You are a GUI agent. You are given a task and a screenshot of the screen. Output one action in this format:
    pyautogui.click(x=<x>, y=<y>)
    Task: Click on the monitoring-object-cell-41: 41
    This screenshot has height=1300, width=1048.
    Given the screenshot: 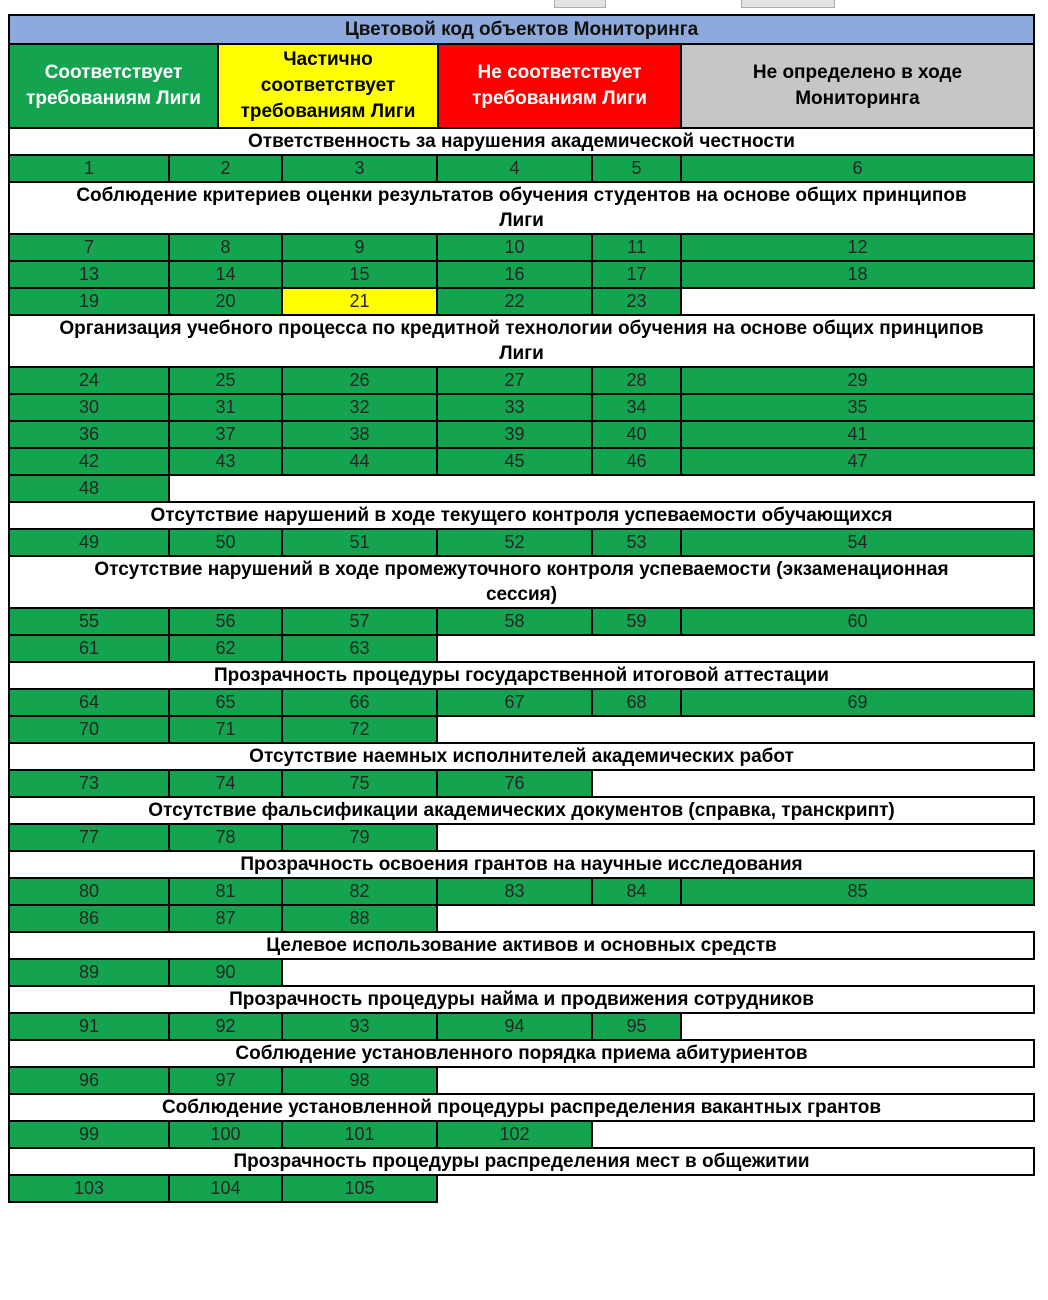 What is the action you would take?
    pyautogui.click(x=857, y=434)
    